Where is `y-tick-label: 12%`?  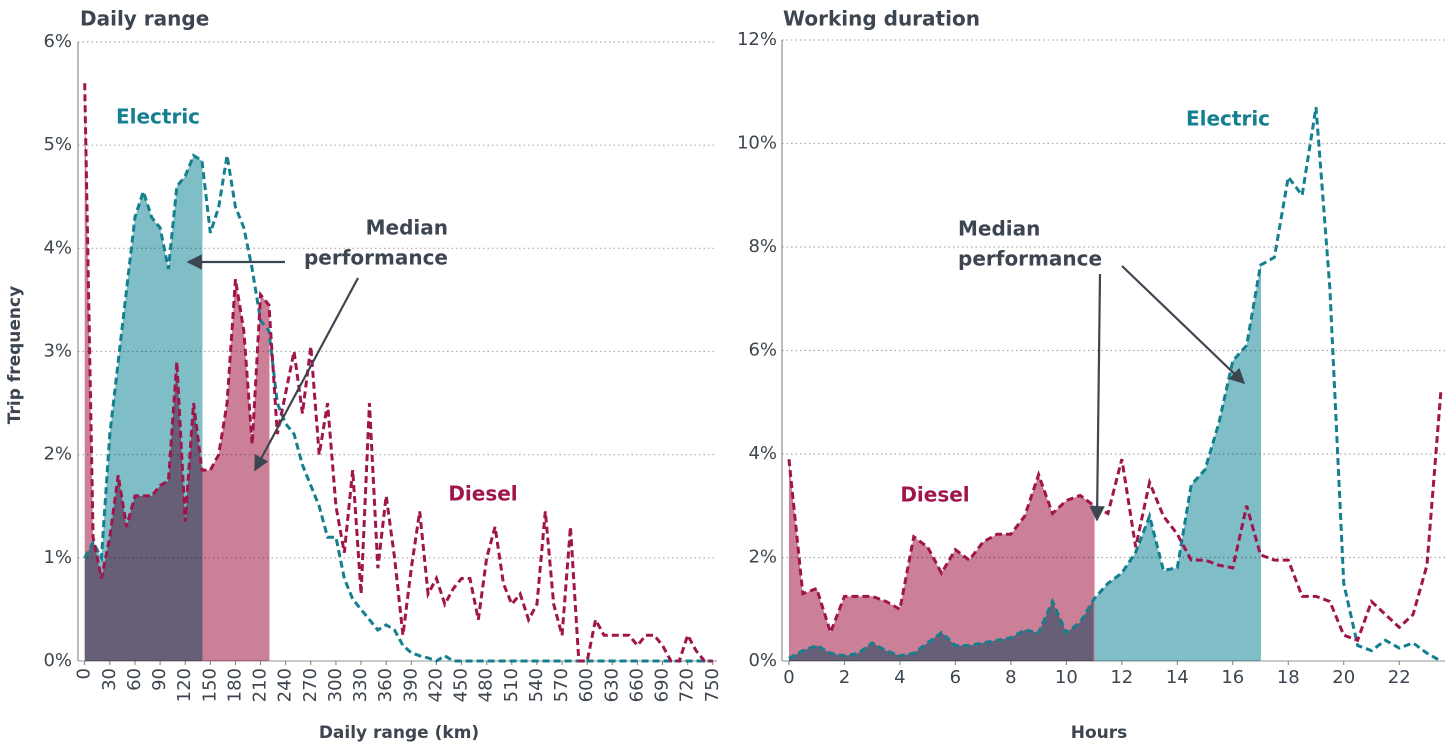
y-tick-label: 12% is located at coordinates (757, 39).